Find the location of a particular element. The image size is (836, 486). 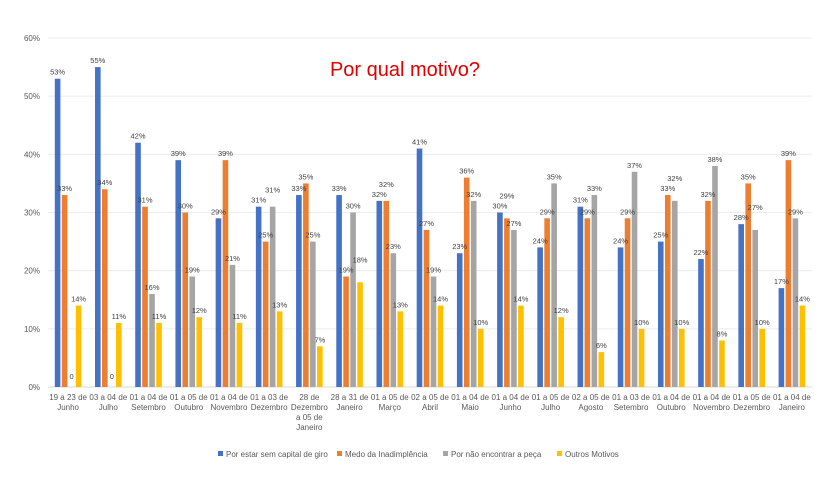

data-label: 34% is located at coordinates (104, 182).